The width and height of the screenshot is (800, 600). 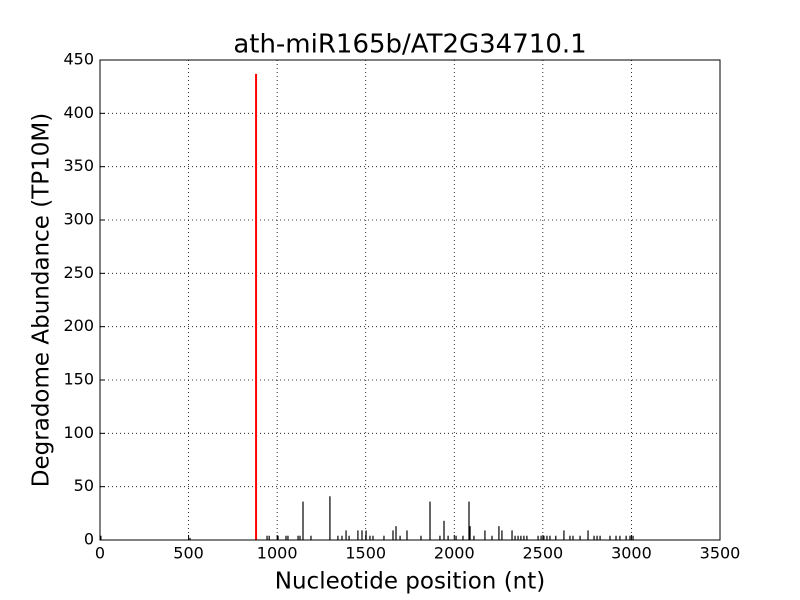 I want to click on y-tick-label: 350, so click(x=78, y=165).